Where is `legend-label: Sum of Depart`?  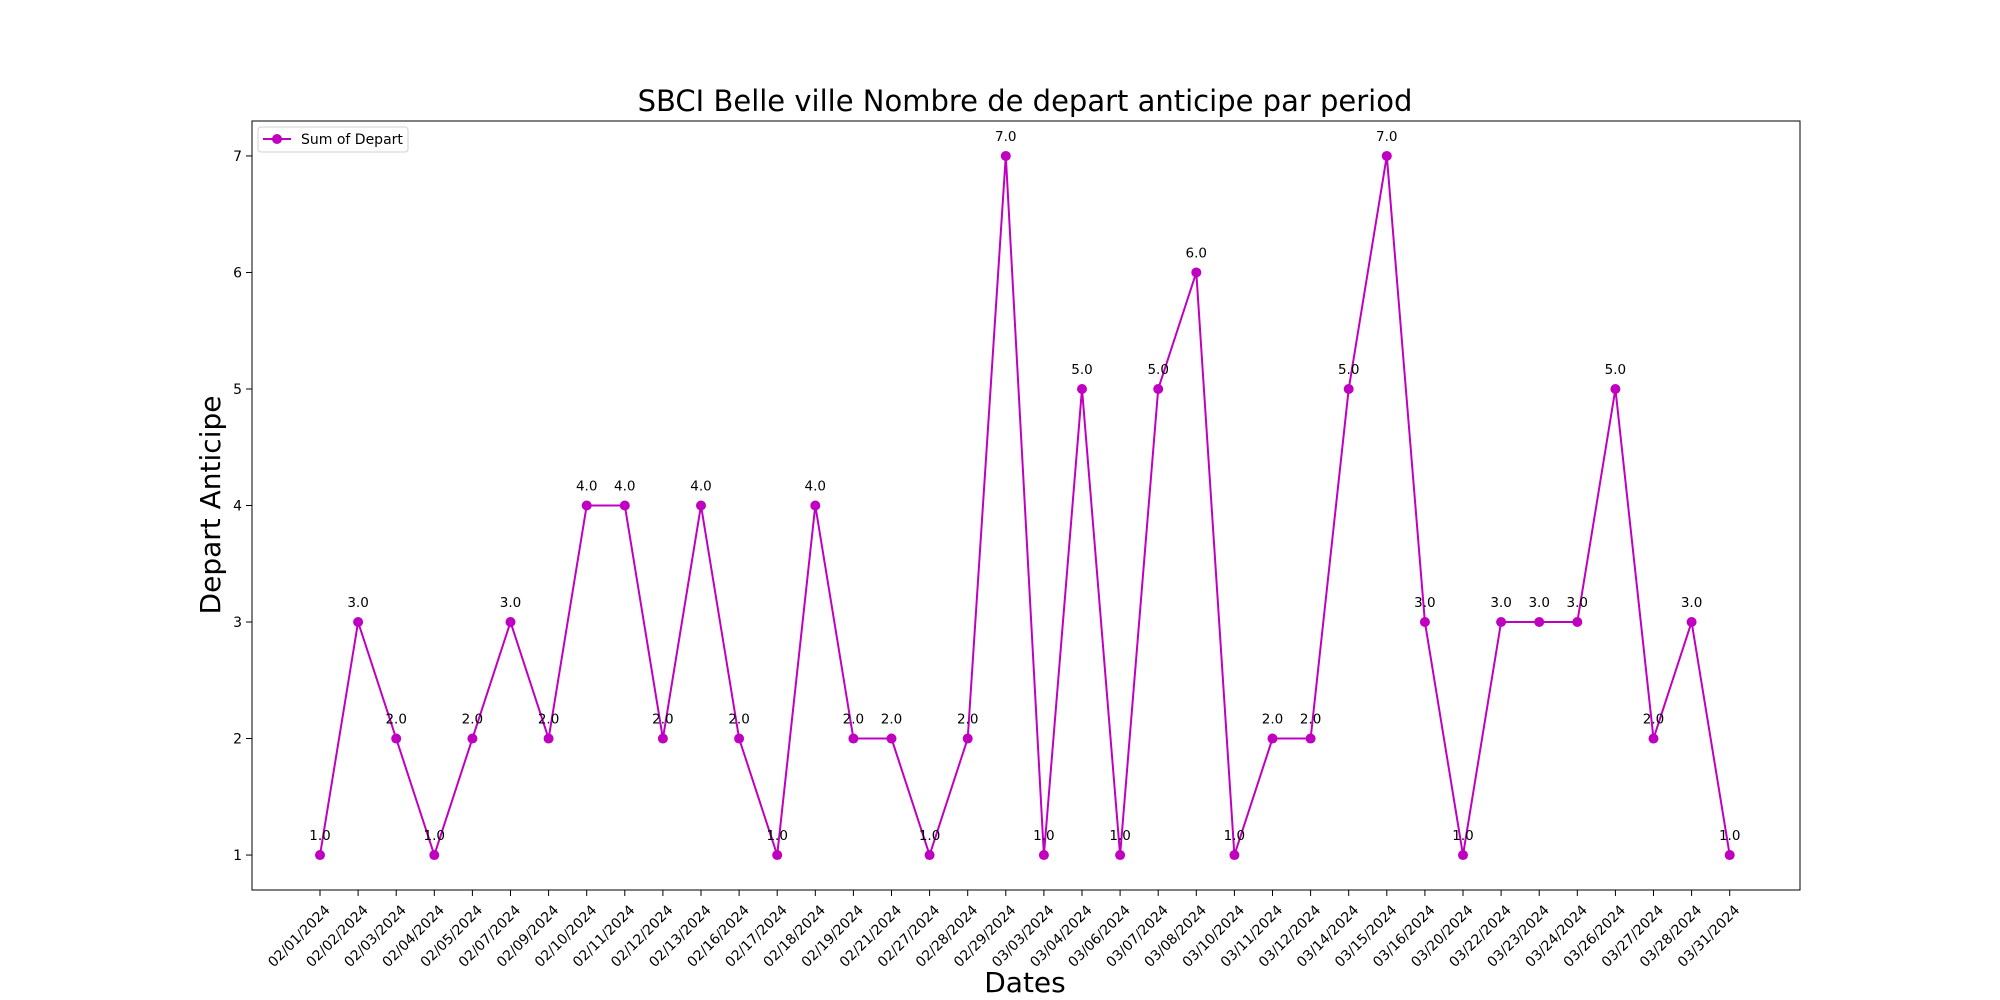
legend-label: Sum of Depart is located at coordinates (352, 140).